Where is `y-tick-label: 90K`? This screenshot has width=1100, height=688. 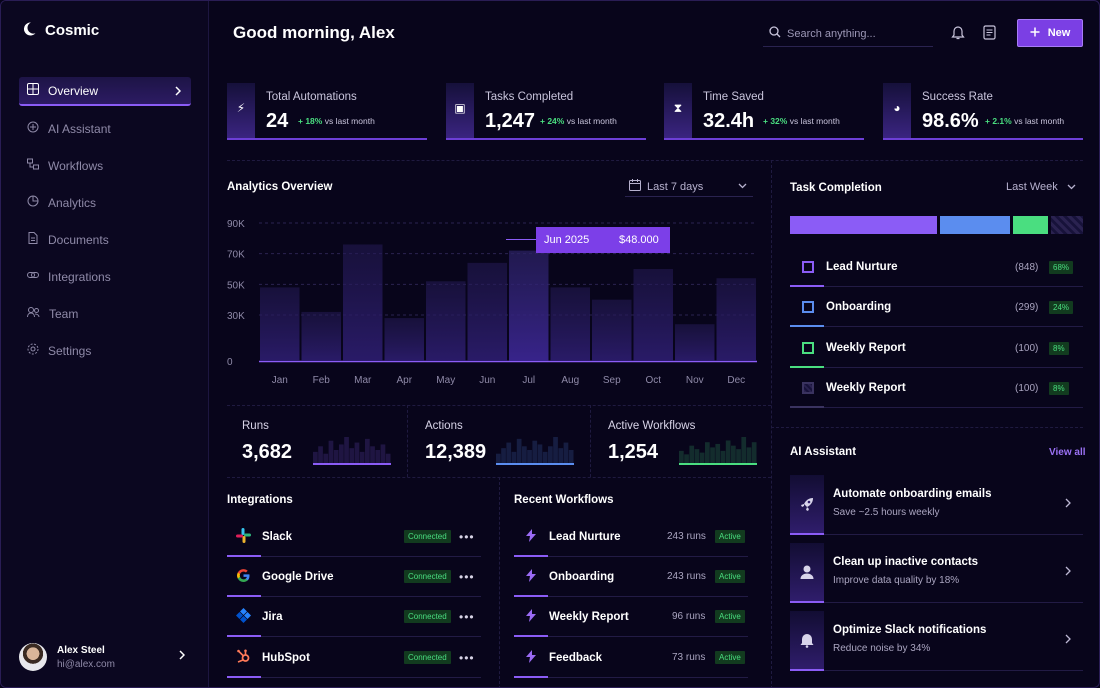 y-tick-label: 90K is located at coordinates (236, 224).